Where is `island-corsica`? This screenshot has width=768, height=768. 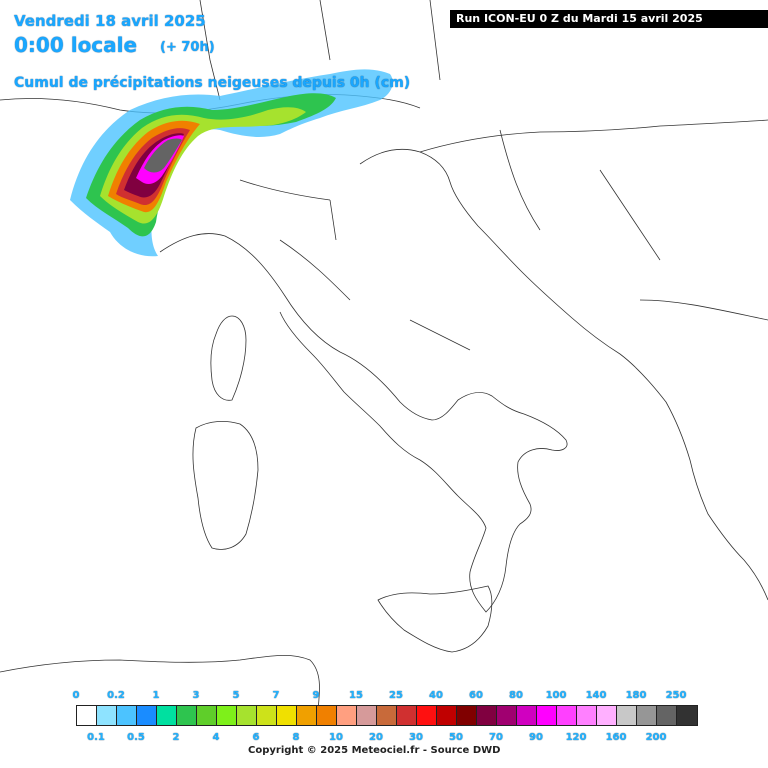 island-corsica is located at coordinates (228, 358).